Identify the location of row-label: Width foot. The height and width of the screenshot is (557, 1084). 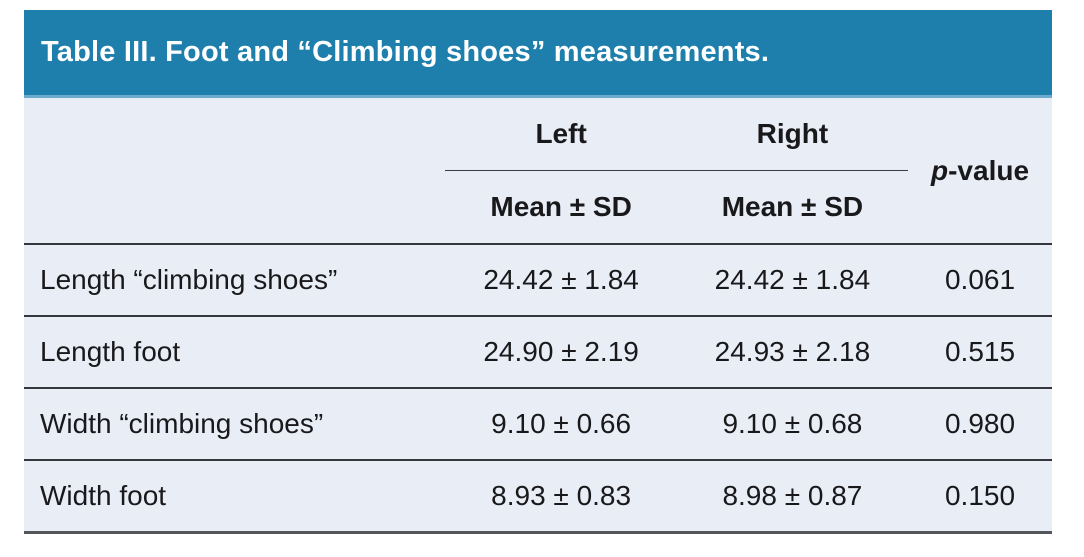
(235, 497).